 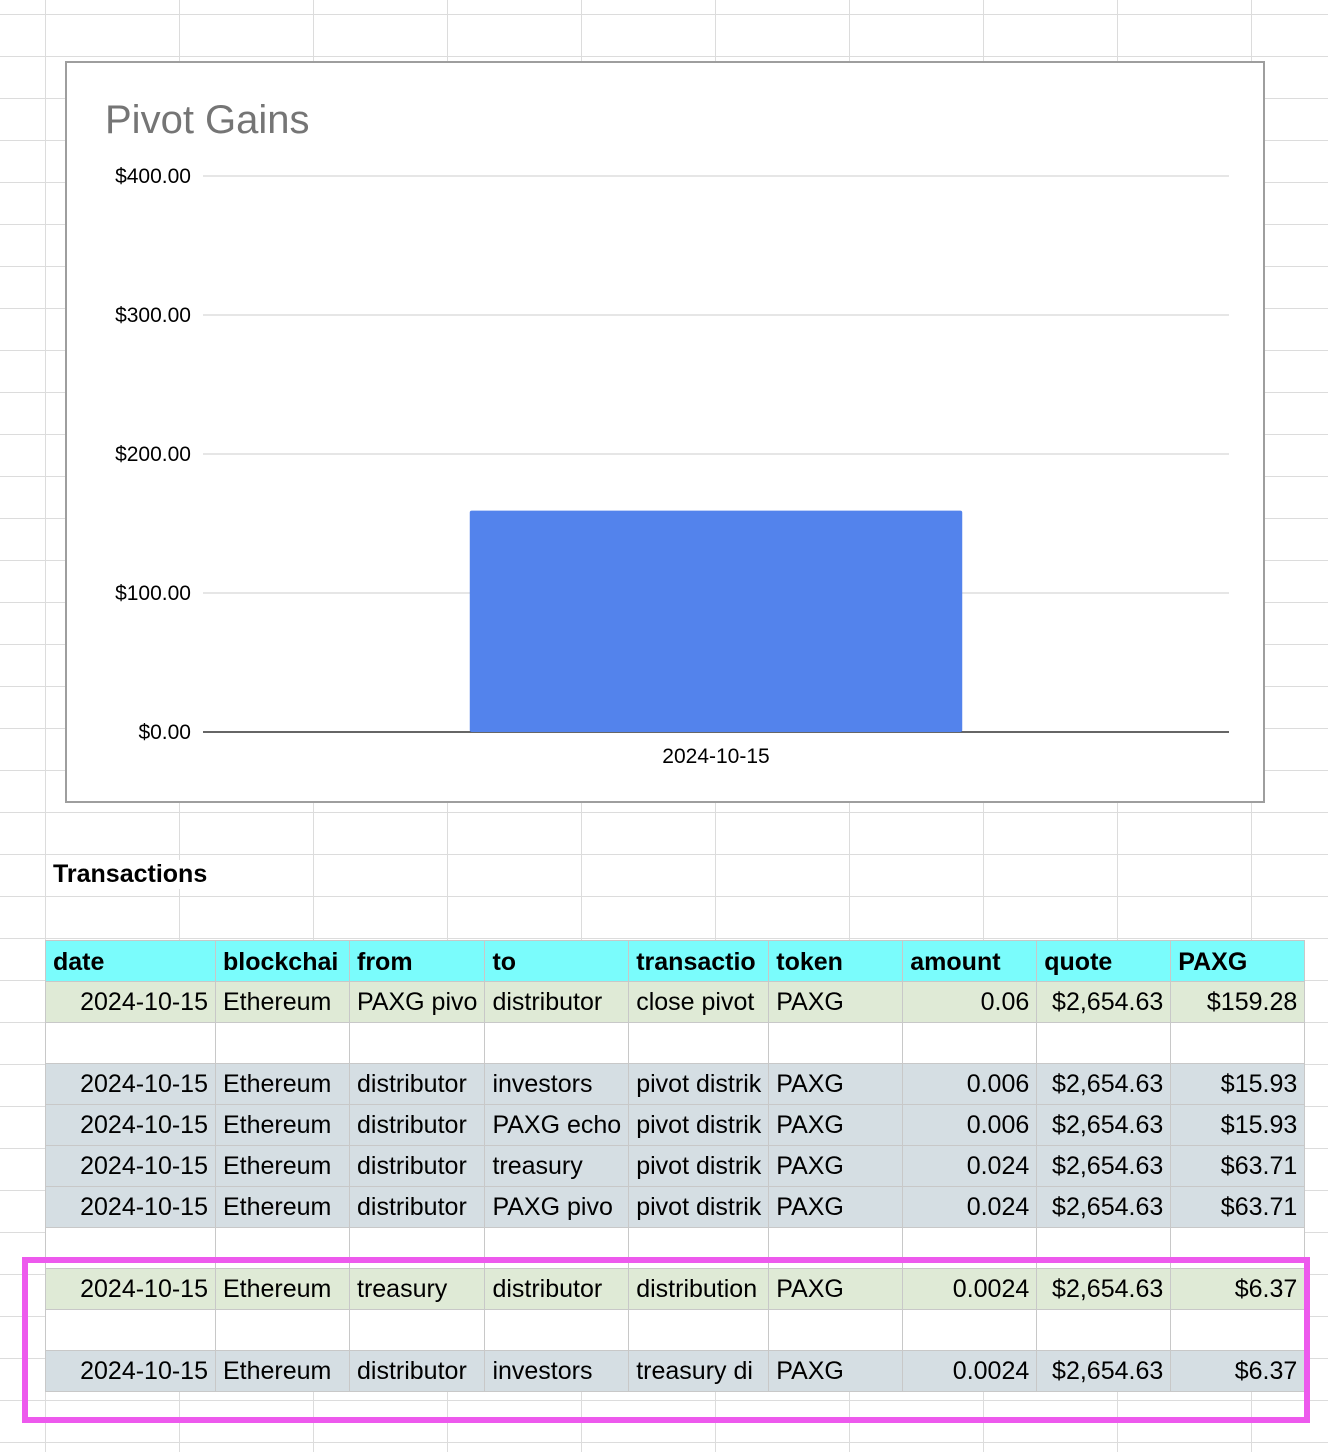 What do you see at coordinates (417, 1289) in the screenshot?
I see `cell-from: treasury` at bounding box center [417, 1289].